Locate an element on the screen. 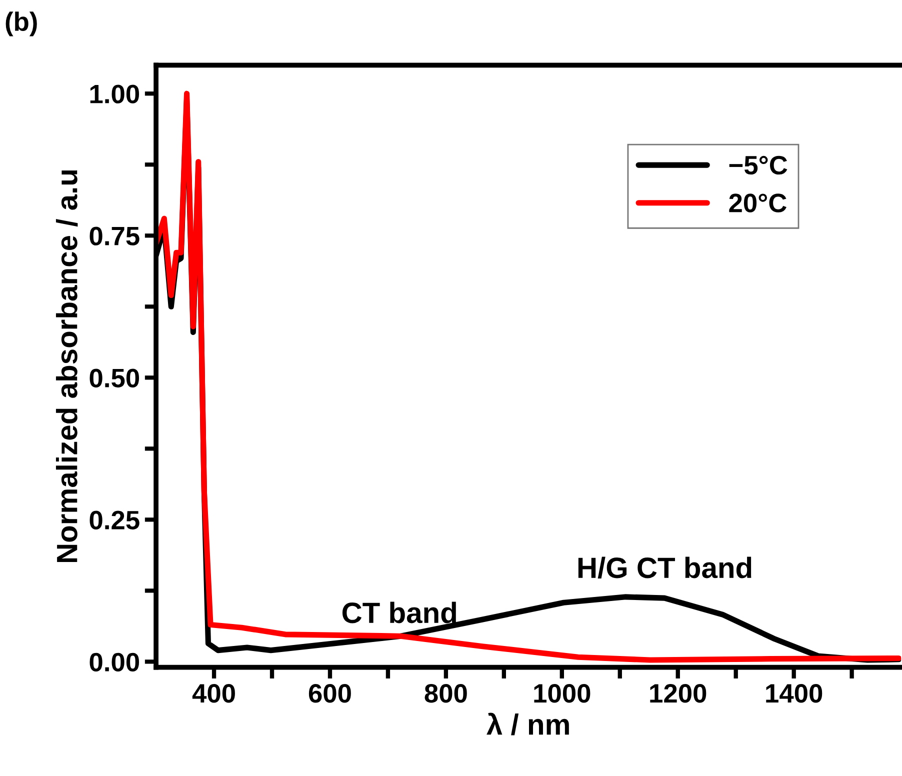 This screenshot has width=902, height=776. annotation: H/G CT band is located at coordinates (665, 567).